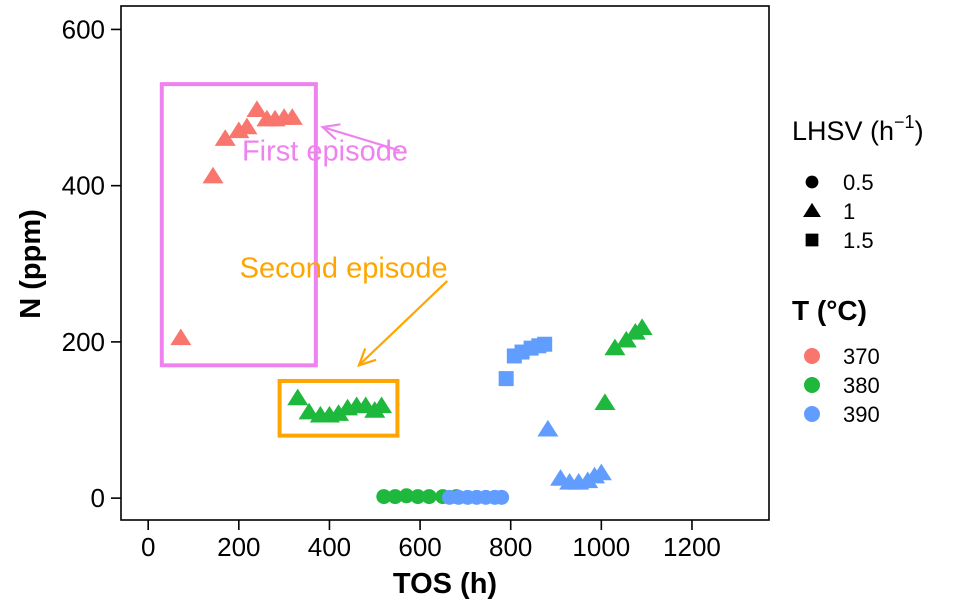  I want to click on legend-lhsv-label: 0.5, so click(858, 182).